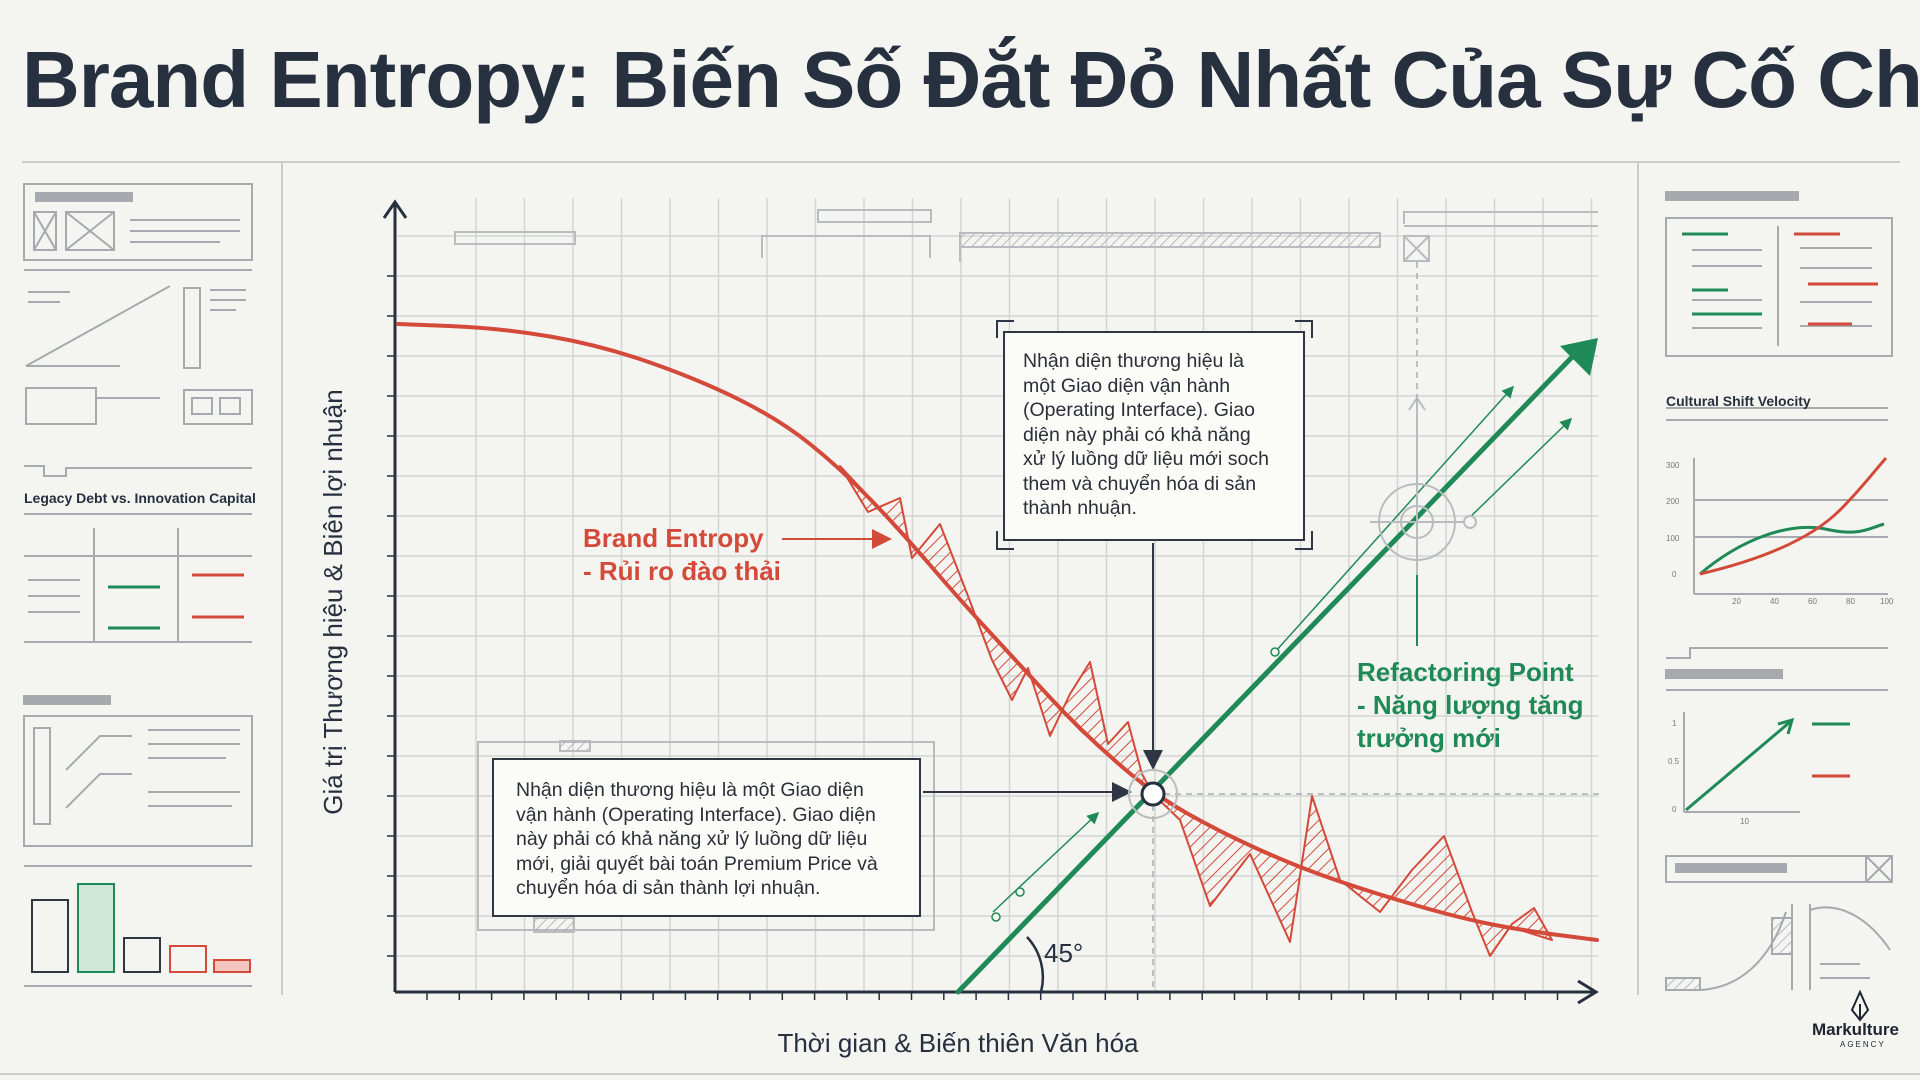 The height and width of the screenshot is (1080, 1920). I want to click on callout-top-line: xử lý luồng dữ liệu mới soch, so click(1146, 459).